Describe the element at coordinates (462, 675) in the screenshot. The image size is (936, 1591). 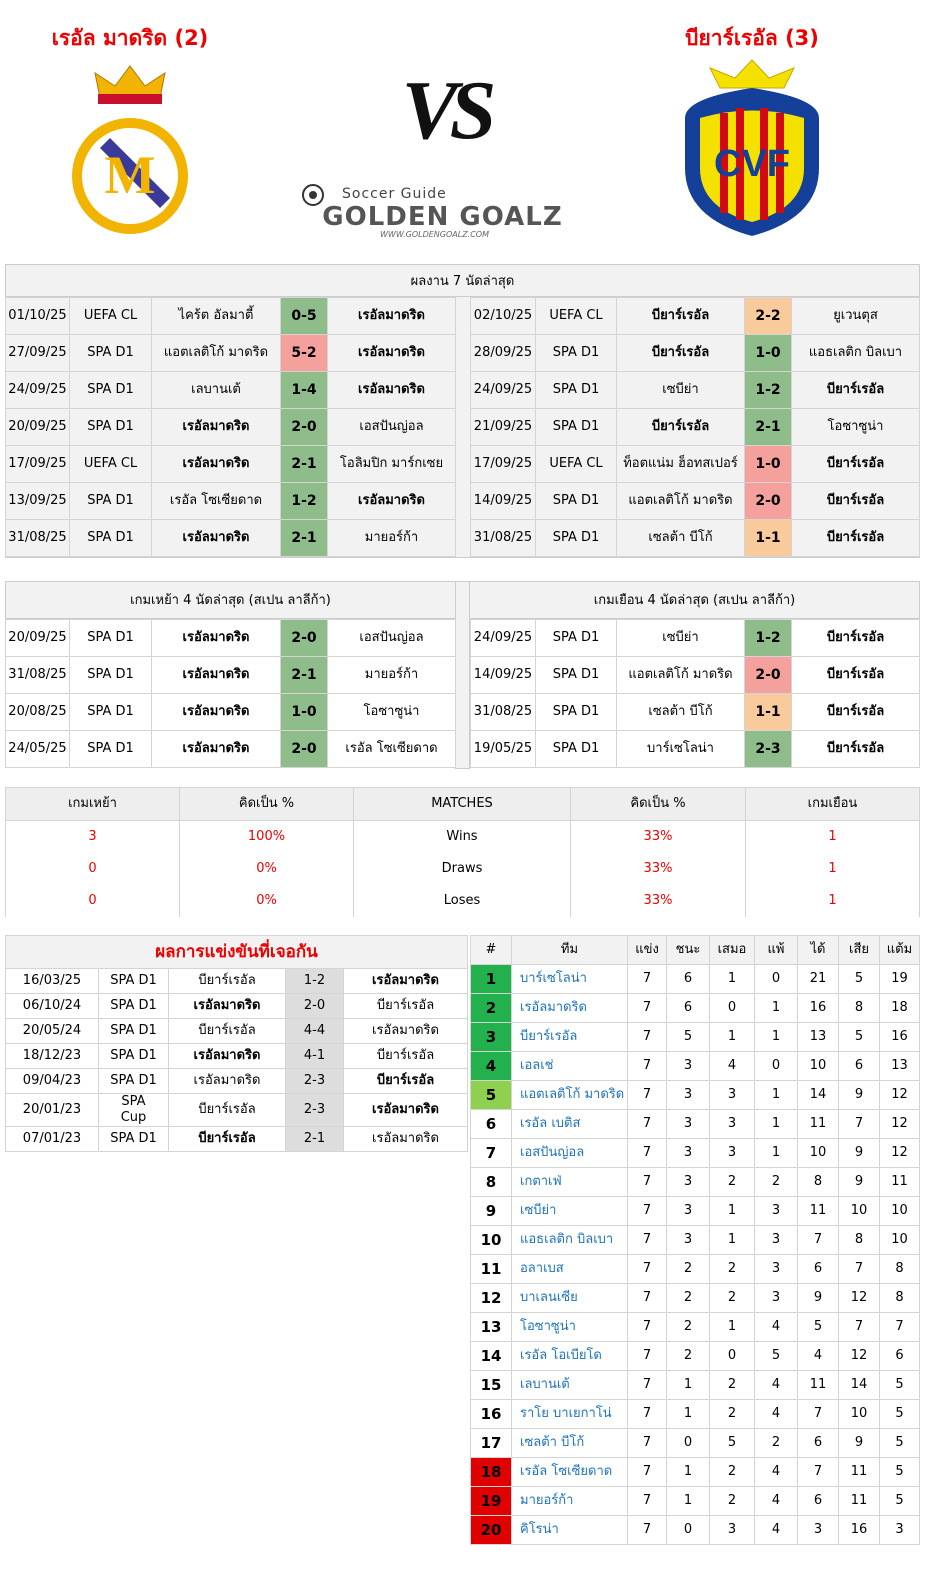
I see `gap` at that location.